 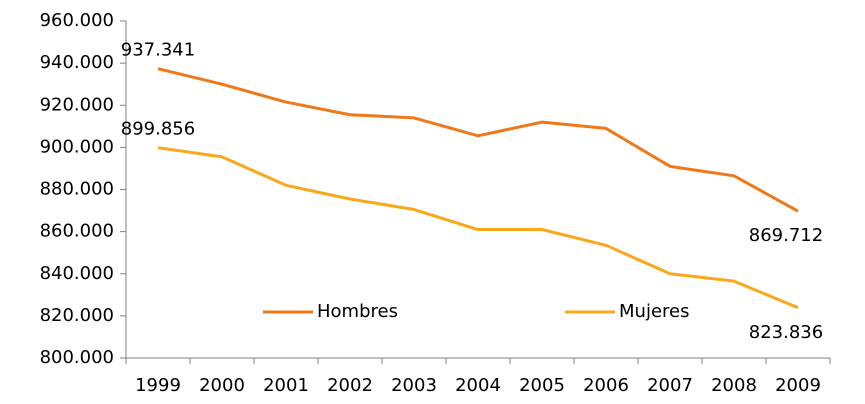 What do you see at coordinates (786, 235) in the screenshot?
I see `data-label: 869.712` at bounding box center [786, 235].